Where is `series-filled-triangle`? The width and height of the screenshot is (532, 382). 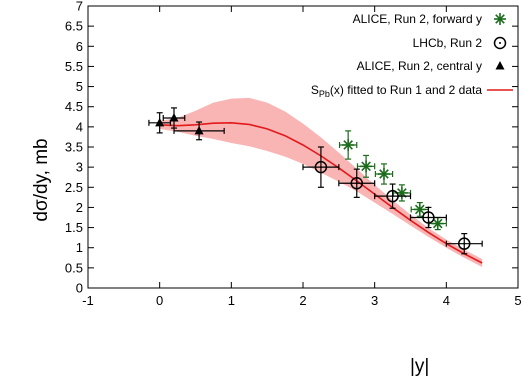 series-filled-triangle is located at coordinates (186, 124).